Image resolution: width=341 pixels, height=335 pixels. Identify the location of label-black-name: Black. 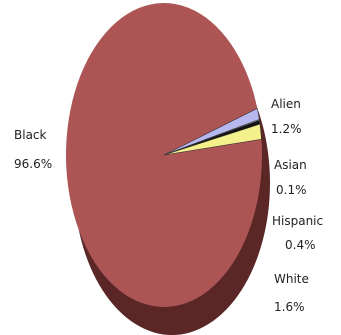
(30, 135).